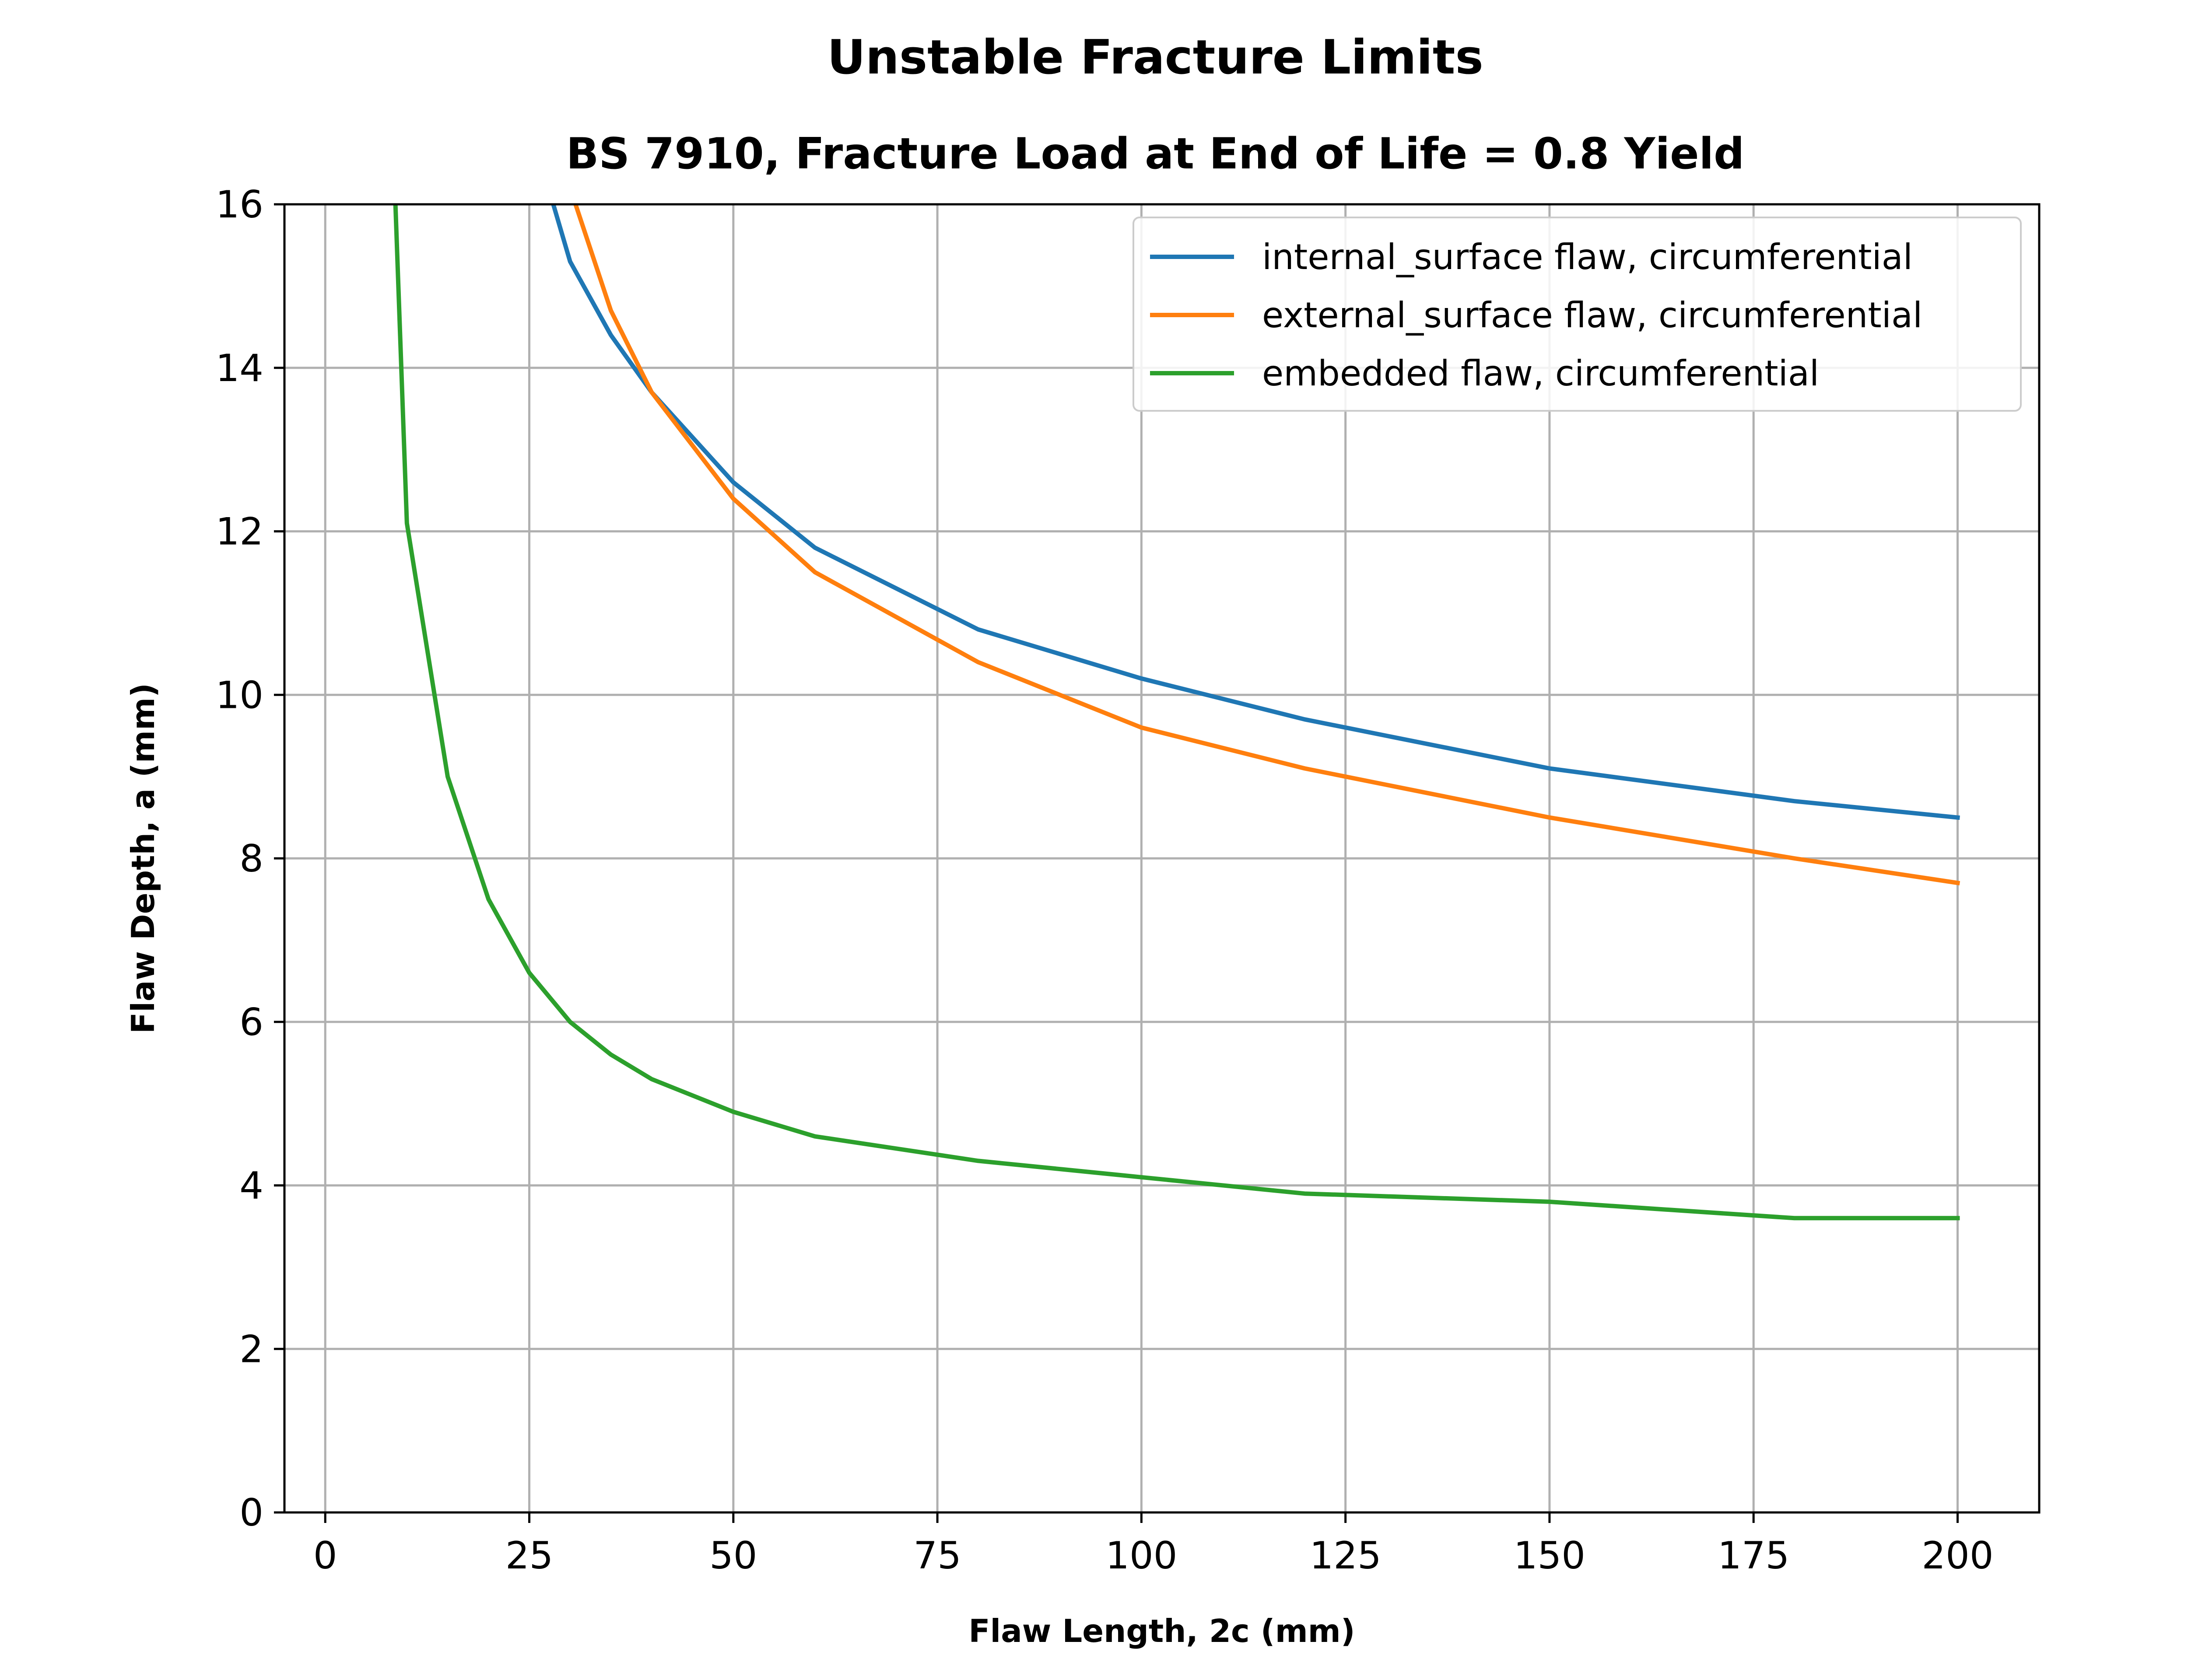 The image size is (2188, 1680). Describe the element at coordinates (1155, 57) in the screenshot. I see `chart-title: Unstable Fracture Limits` at that location.